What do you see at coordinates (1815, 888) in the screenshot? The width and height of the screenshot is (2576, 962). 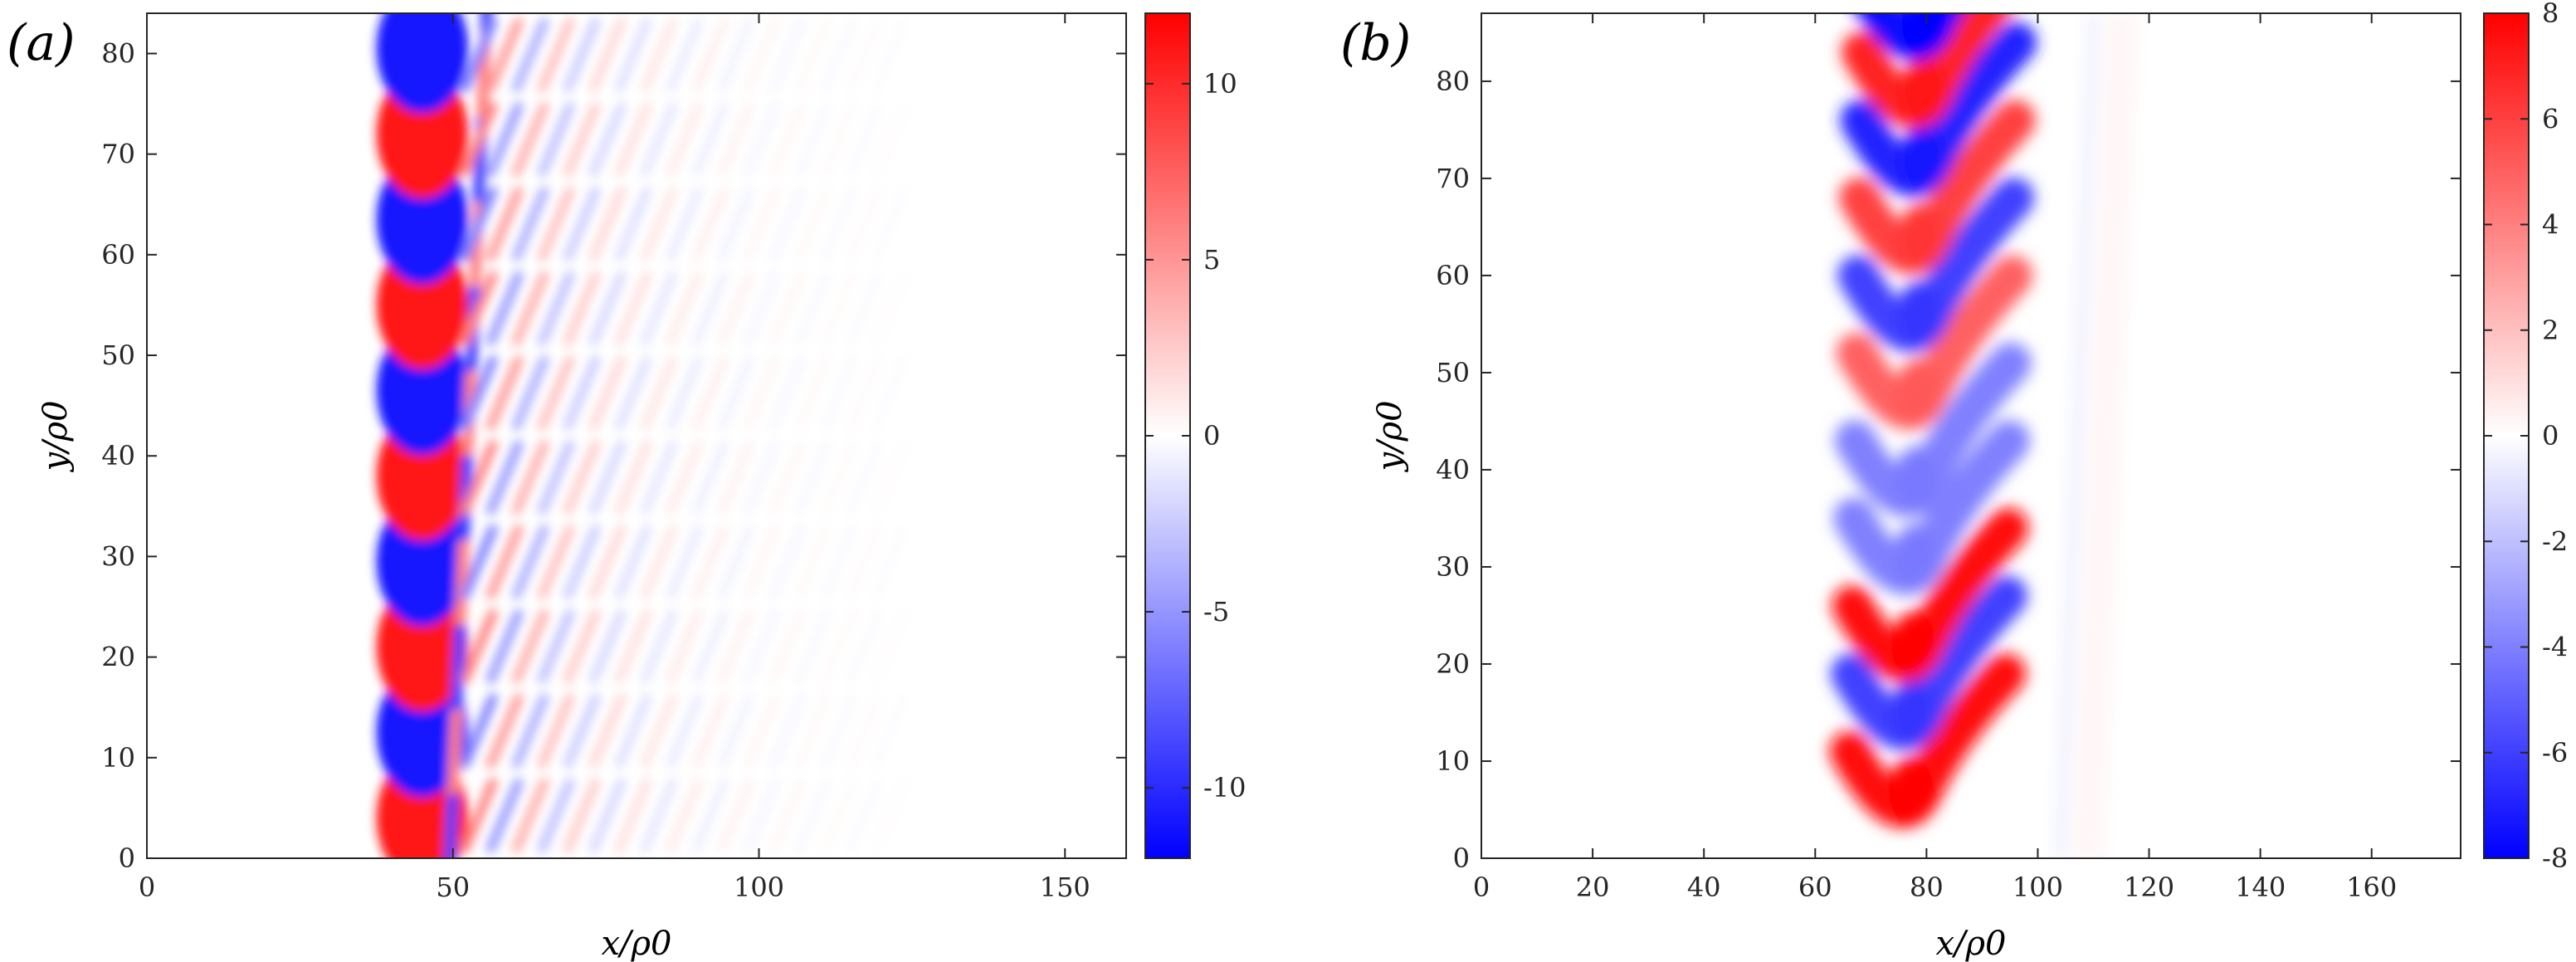 I see `panel-b-xtick-label: 60` at bounding box center [1815, 888].